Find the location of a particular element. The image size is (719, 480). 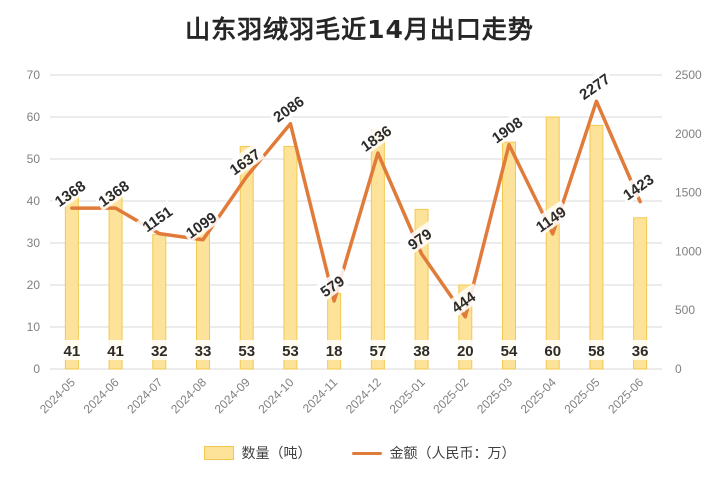

y-right-tick-label: 1000 is located at coordinates (688, 251).